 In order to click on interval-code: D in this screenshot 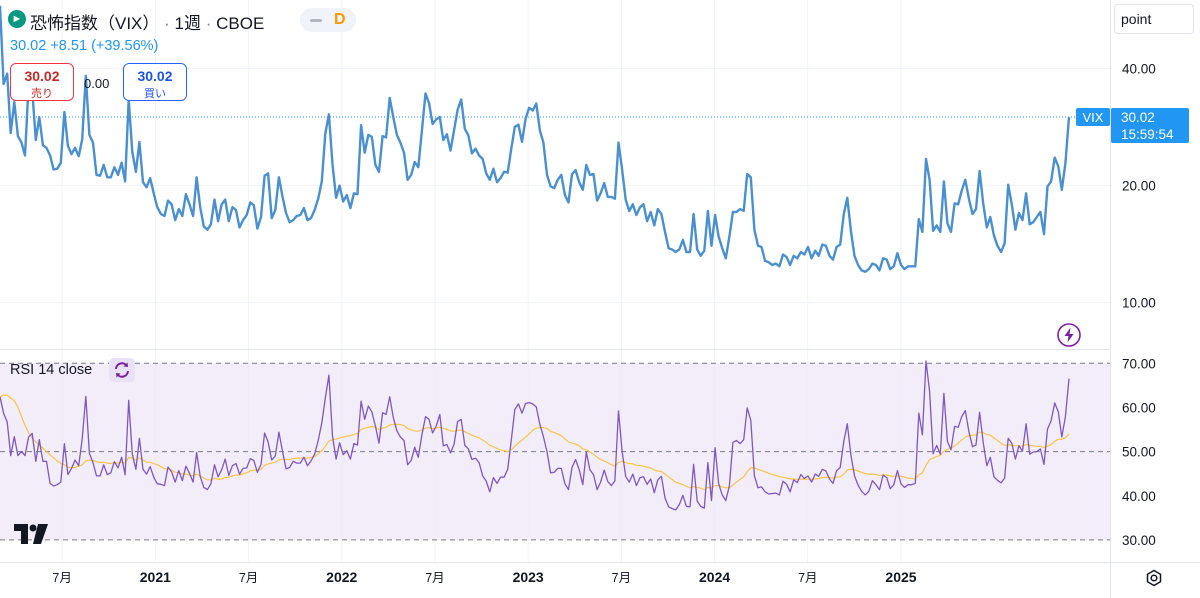, I will do `click(340, 19)`.